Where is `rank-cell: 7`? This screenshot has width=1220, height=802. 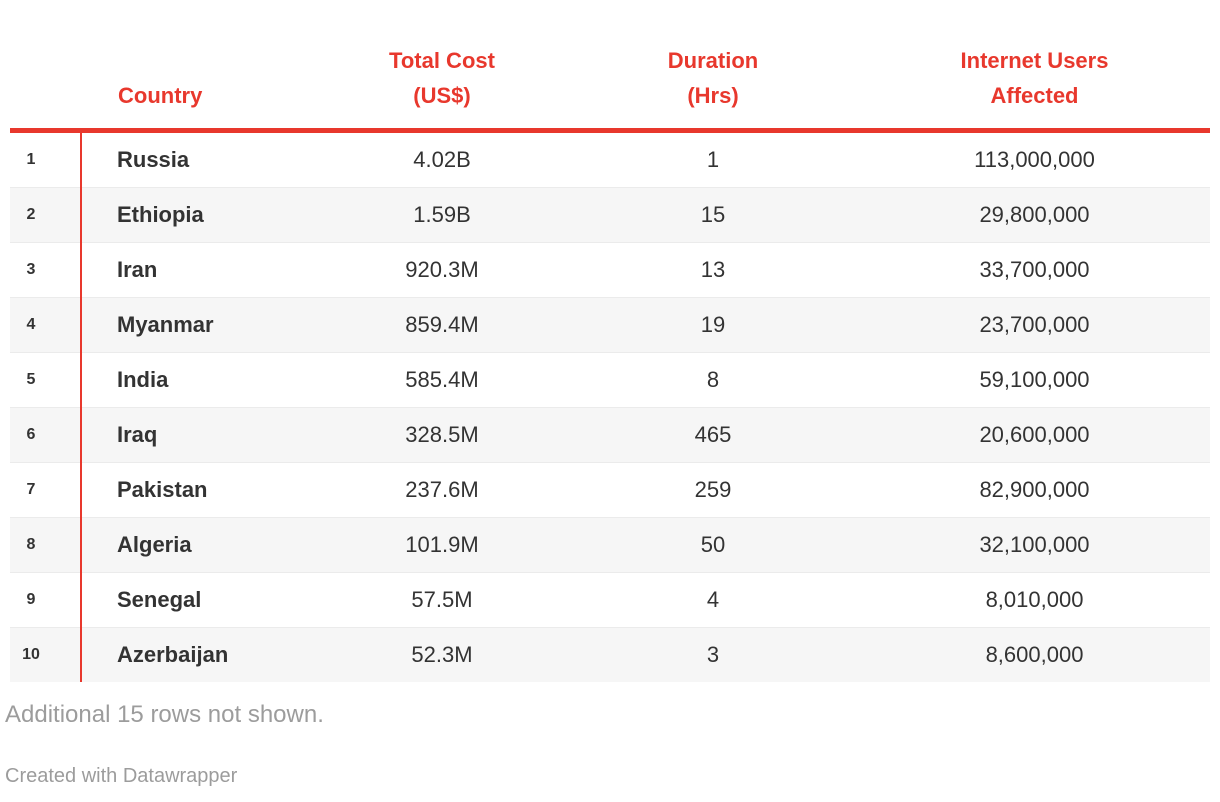 rank-cell: 7 is located at coordinates (45, 490).